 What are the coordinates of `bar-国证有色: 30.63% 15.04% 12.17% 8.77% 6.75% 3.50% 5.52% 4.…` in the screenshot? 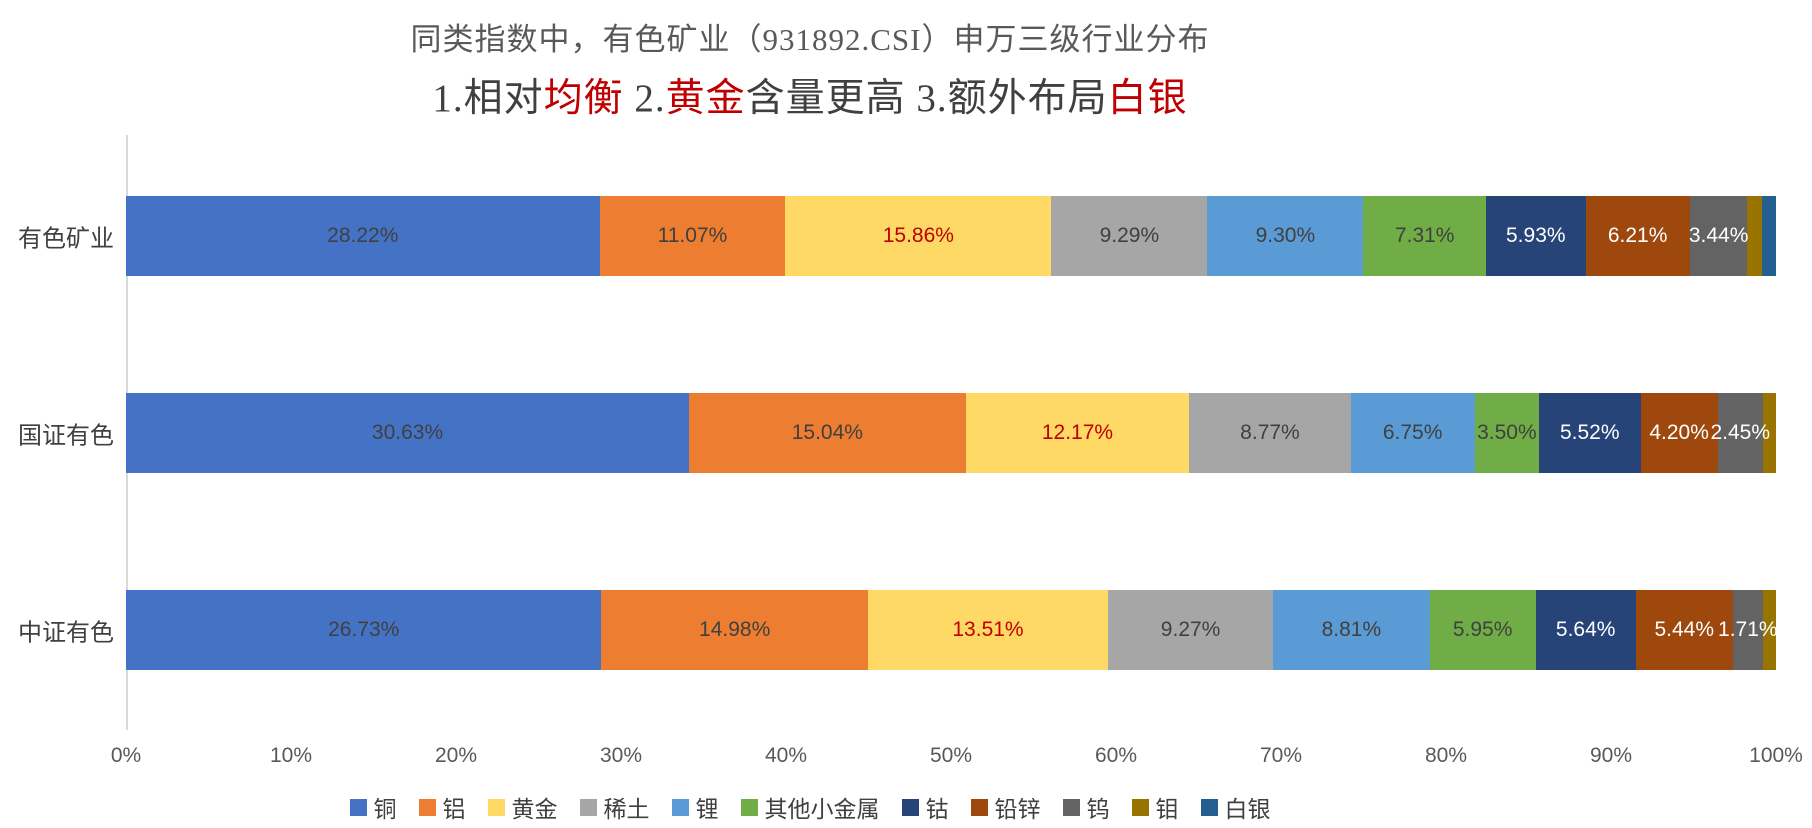 It's located at (951, 433).